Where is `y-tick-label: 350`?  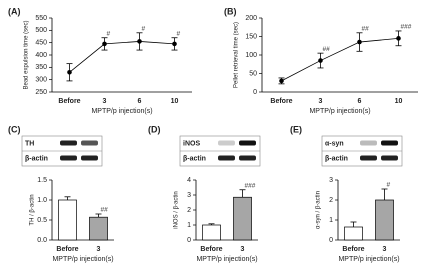
y-tick-label: 350 is located at coordinates (41, 67).